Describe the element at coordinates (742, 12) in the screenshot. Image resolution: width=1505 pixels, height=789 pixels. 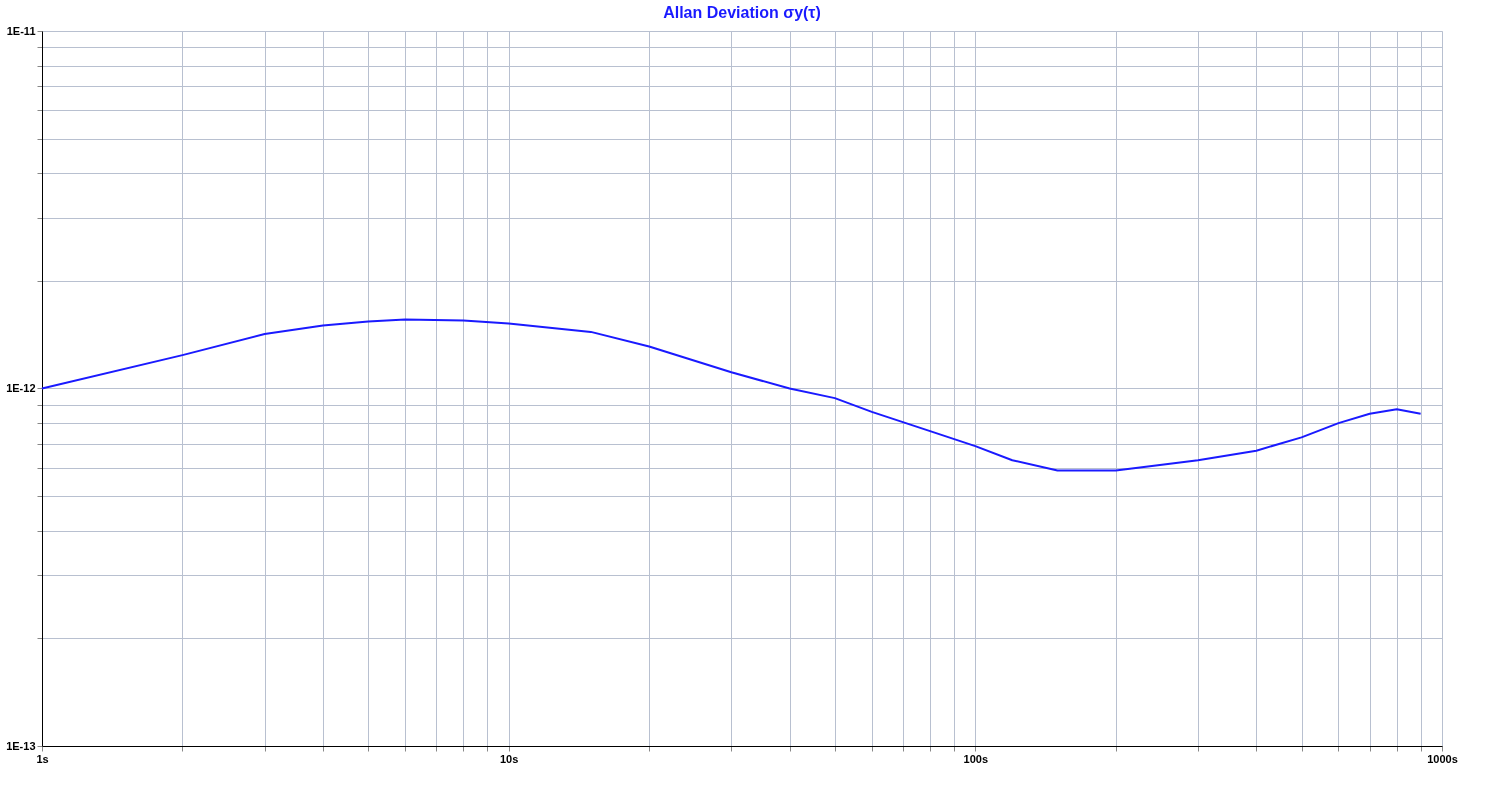
I see `chart-title: Allan Deviation σy(τ)` at that location.